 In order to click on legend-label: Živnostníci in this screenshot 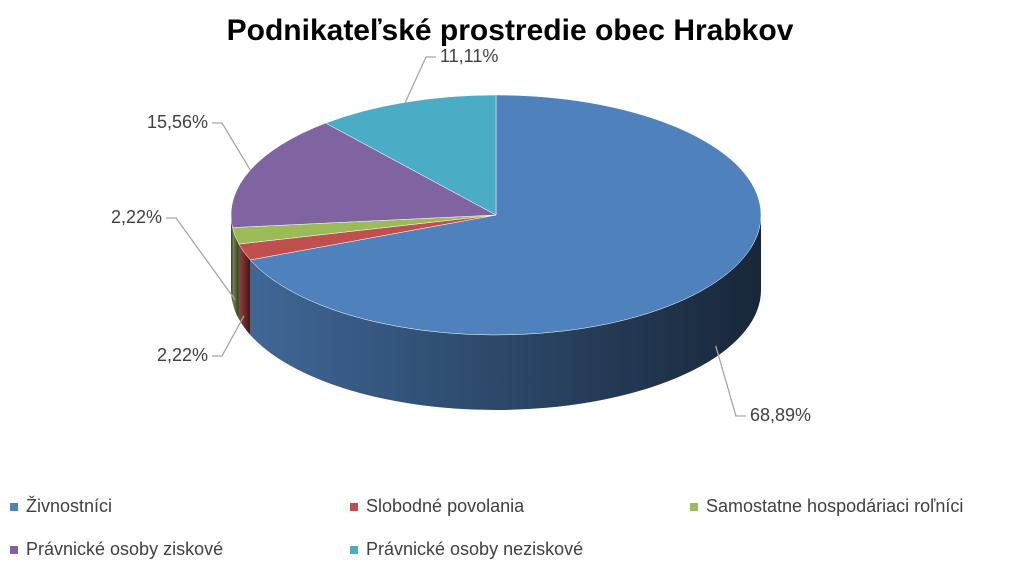, I will do `click(69, 506)`.